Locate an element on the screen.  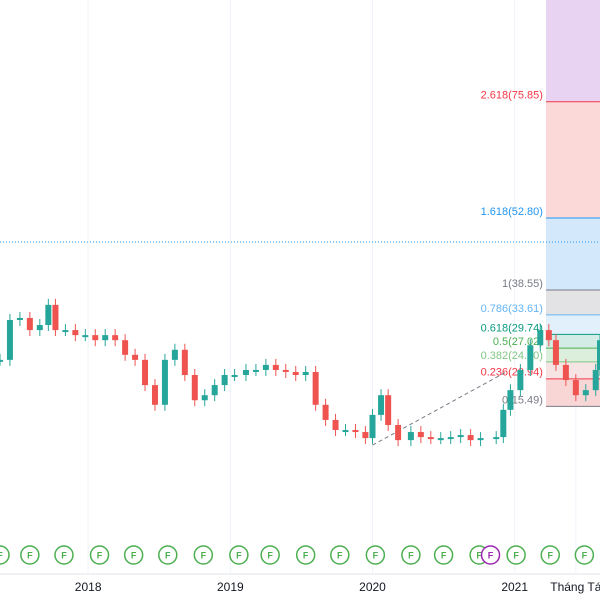
fib-label: 0.5(27.02) is located at coordinates (518, 342).